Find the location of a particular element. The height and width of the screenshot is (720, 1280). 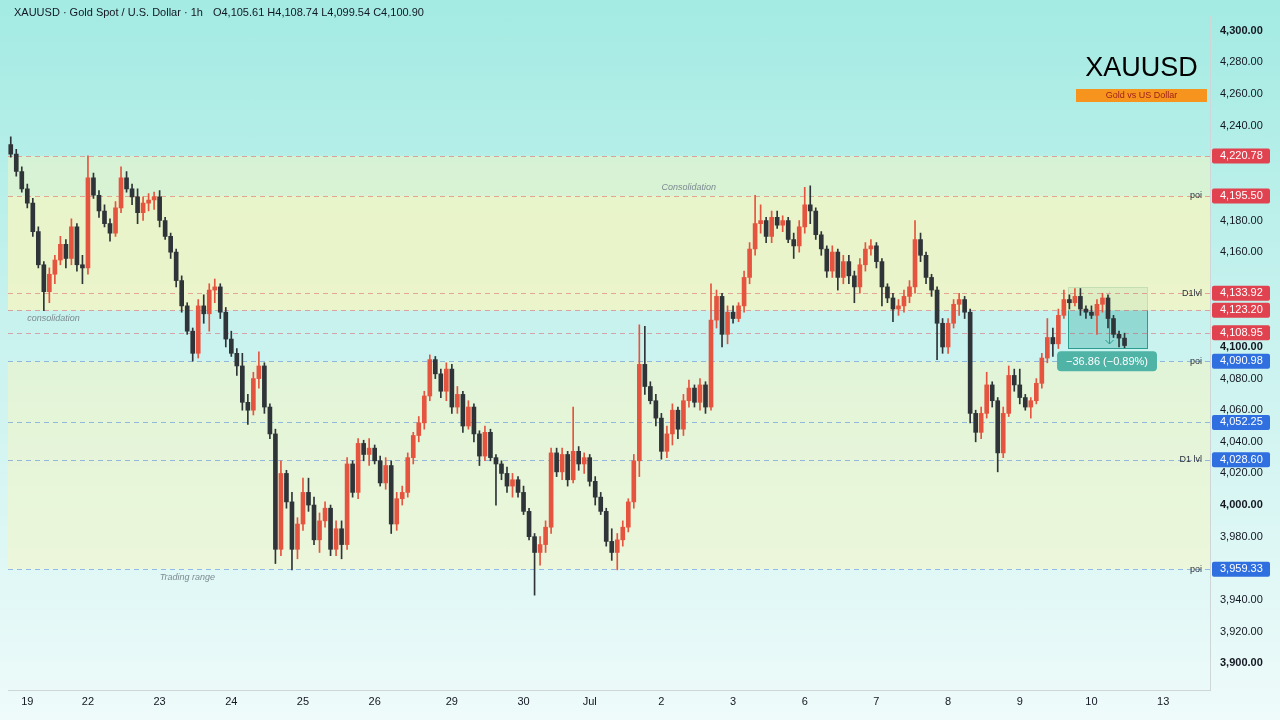

annotation: −36.86 (−0.89%) is located at coordinates (1107, 360).